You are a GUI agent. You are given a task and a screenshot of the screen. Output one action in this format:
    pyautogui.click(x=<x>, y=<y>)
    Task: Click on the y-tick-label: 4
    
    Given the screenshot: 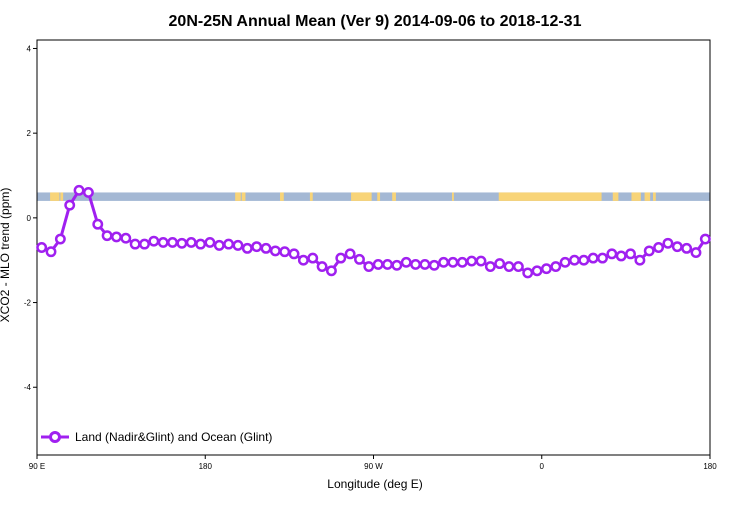 What is the action you would take?
    pyautogui.click(x=29, y=48)
    